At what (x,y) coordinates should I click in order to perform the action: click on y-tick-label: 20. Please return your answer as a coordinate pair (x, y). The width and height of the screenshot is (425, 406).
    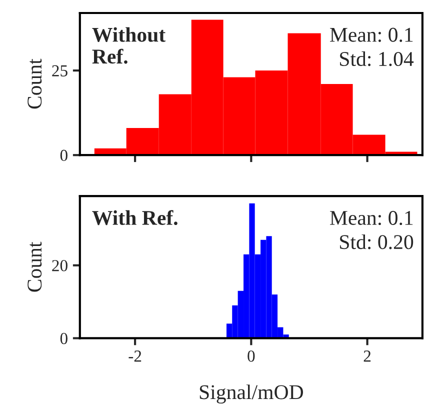
    Looking at the image, I should click on (60, 266).